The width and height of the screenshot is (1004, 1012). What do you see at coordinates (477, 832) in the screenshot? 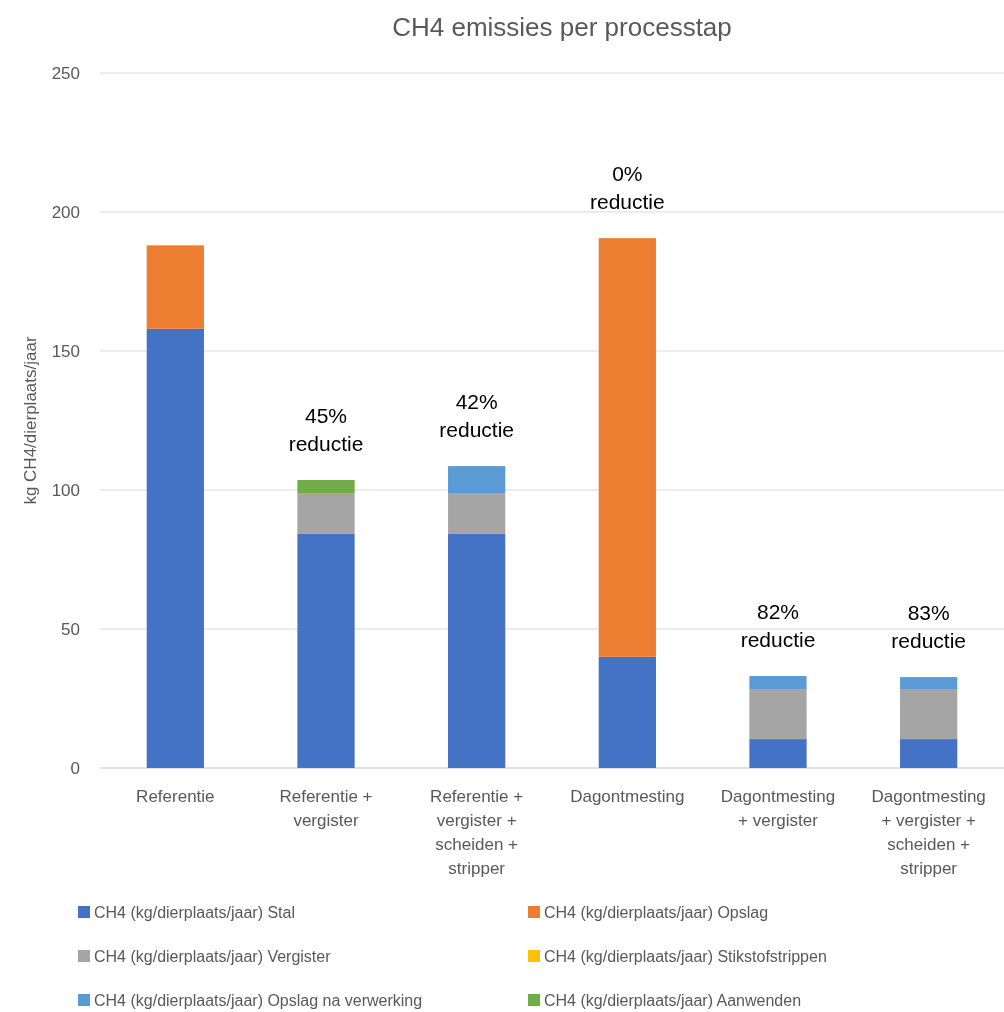
I see `x-tick-label: Referentie + vergister + scheiden + stripper` at bounding box center [477, 832].